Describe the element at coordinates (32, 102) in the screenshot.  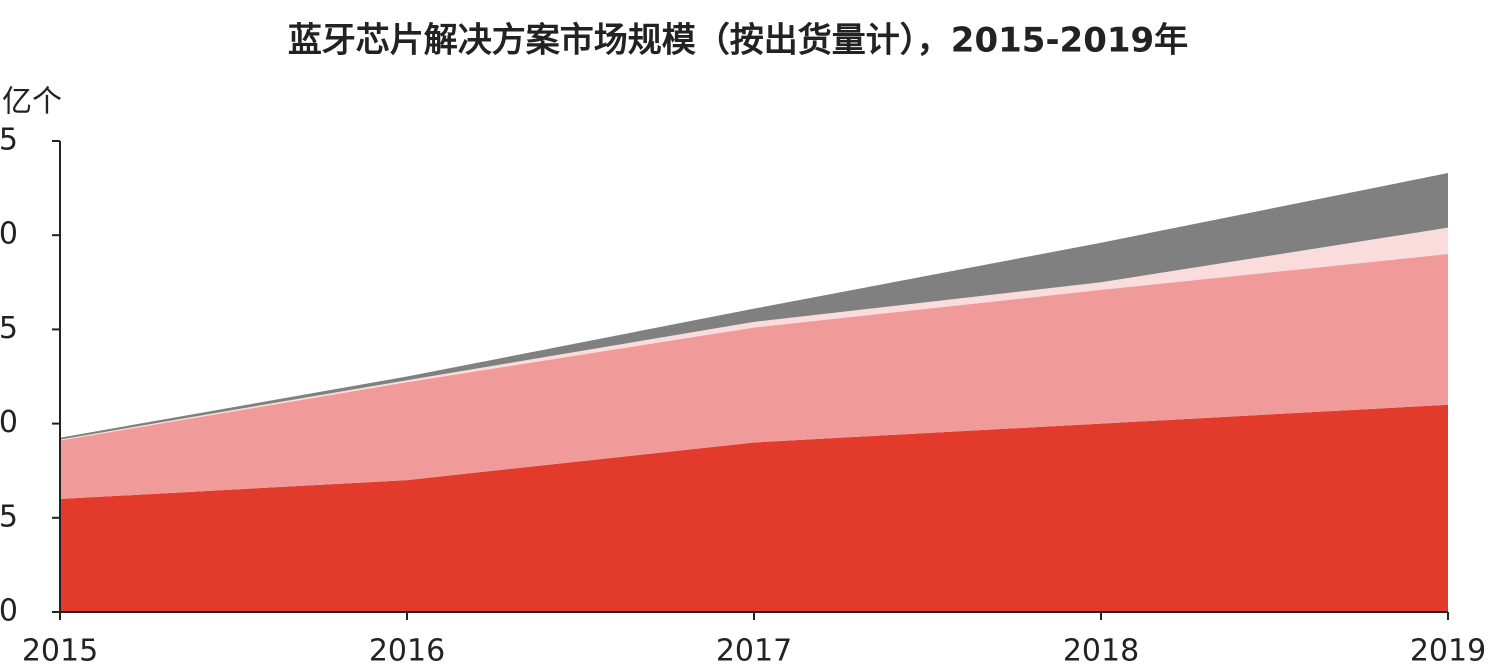
I see `y-axis-label: 亿个` at that location.